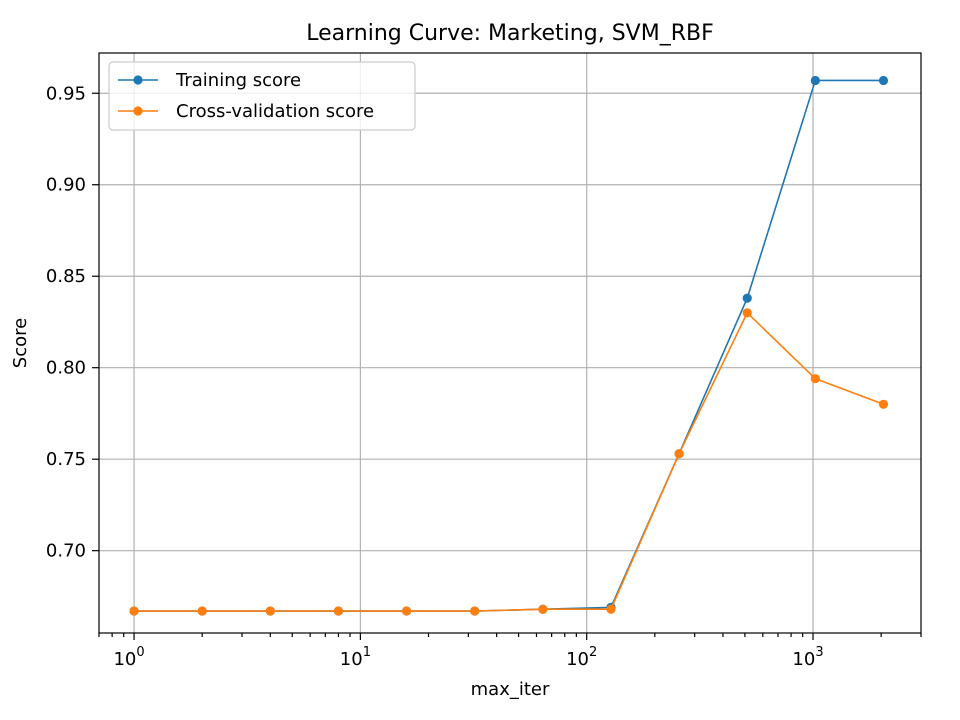 This screenshot has height=720, width=960. Describe the element at coordinates (66, 459) in the screenshot. I see `y-tick-label: 0.75` at that location.